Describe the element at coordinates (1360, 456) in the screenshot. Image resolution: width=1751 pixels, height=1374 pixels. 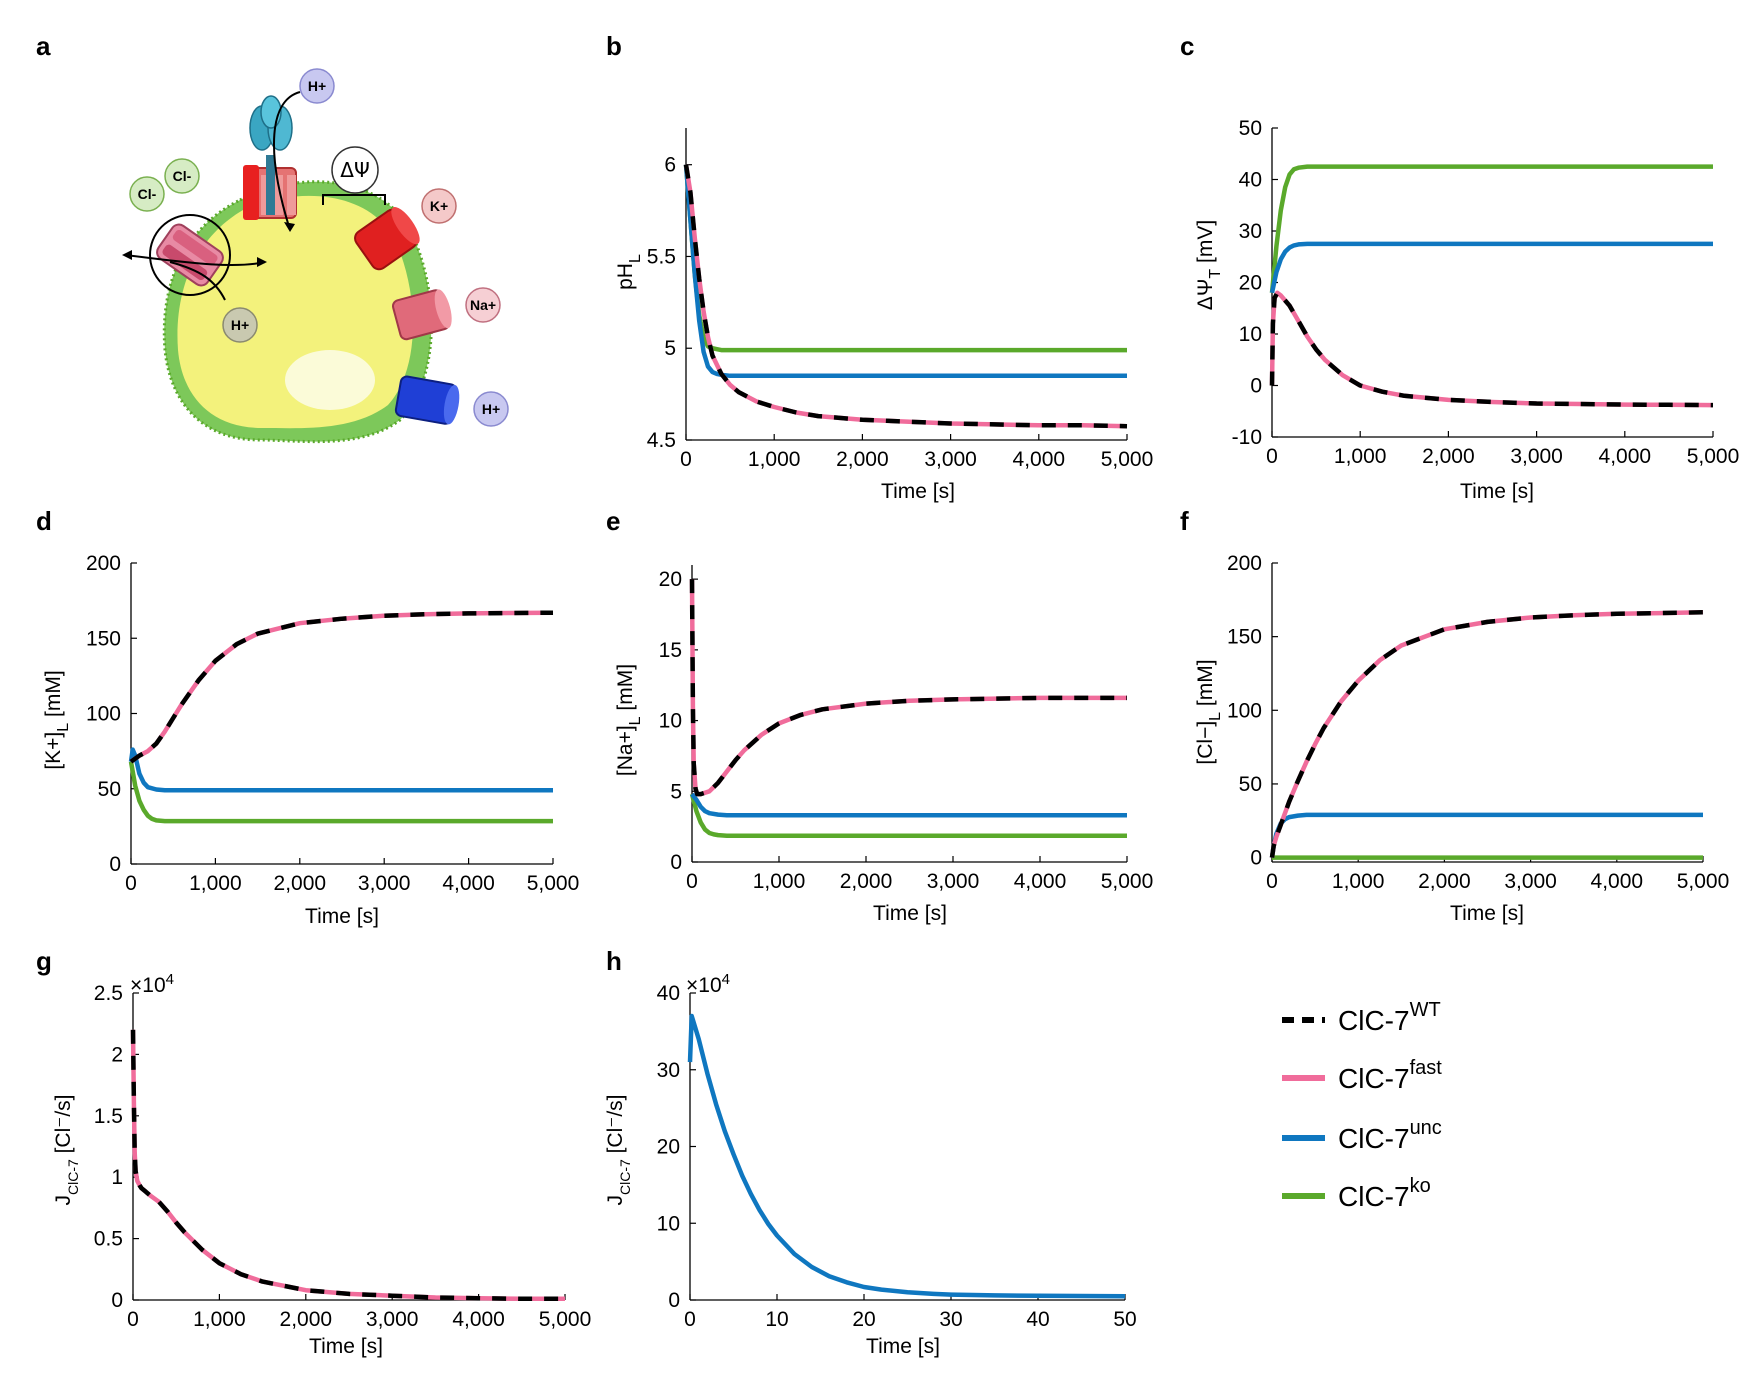
I see `x-tick-label-c: 1,000` at that location.